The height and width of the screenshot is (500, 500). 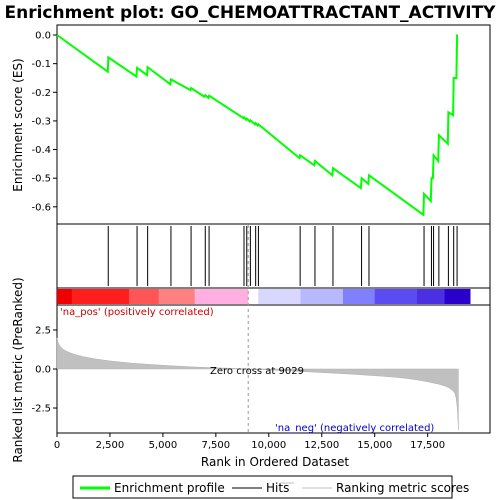 What do you see at coordinates (41, 93) in the screenshot?
I see `es-y-tick-label: -0.2` at bounding box center [41, 93].